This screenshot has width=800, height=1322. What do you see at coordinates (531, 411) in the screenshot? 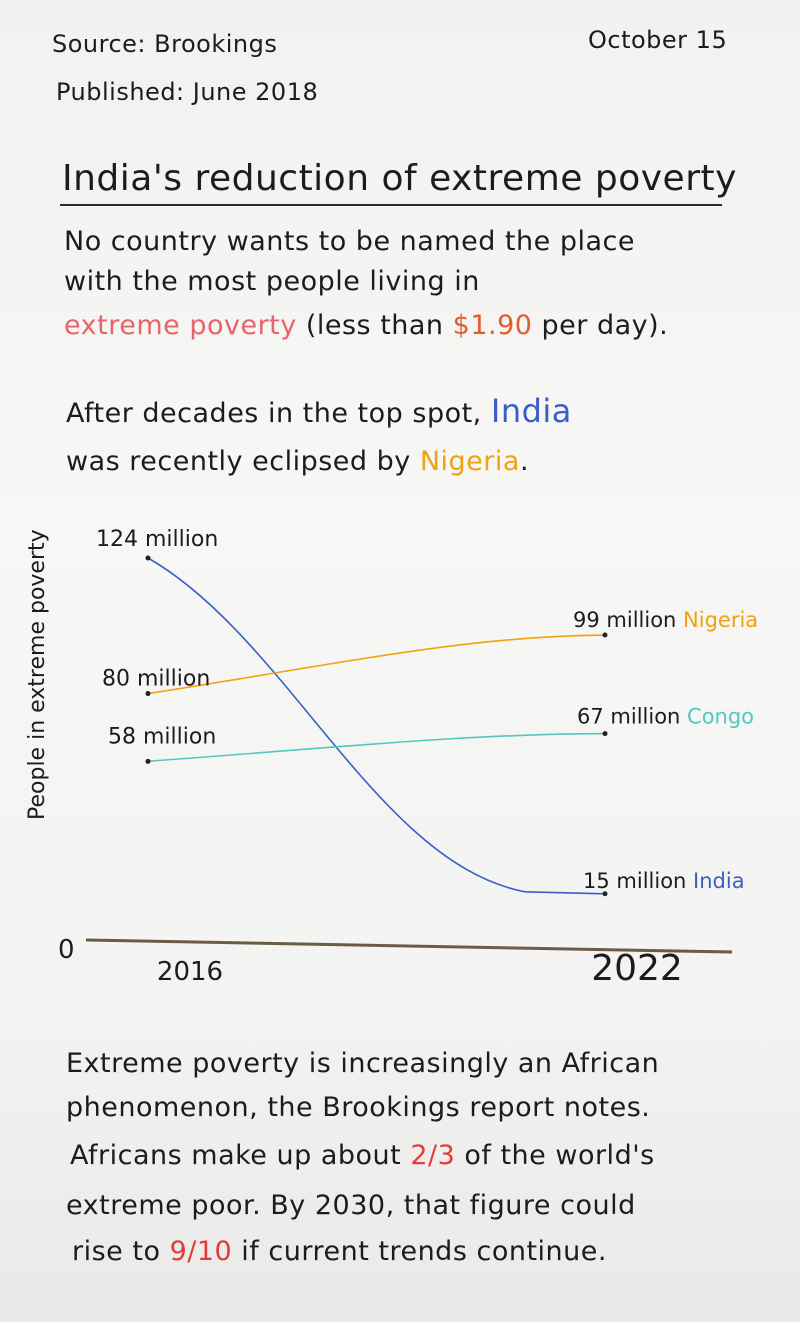
I see `india-highlight: India` at bounding box center [531, 411].